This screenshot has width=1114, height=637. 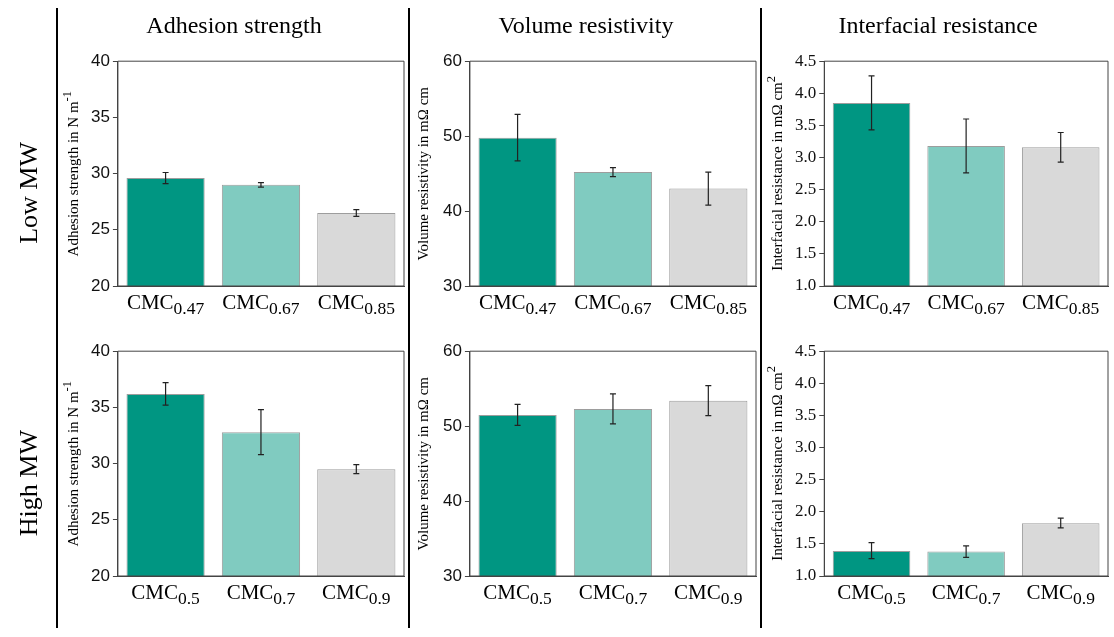 I want to click on chart-title: Adhesion strength, so click(x=234, y=25).